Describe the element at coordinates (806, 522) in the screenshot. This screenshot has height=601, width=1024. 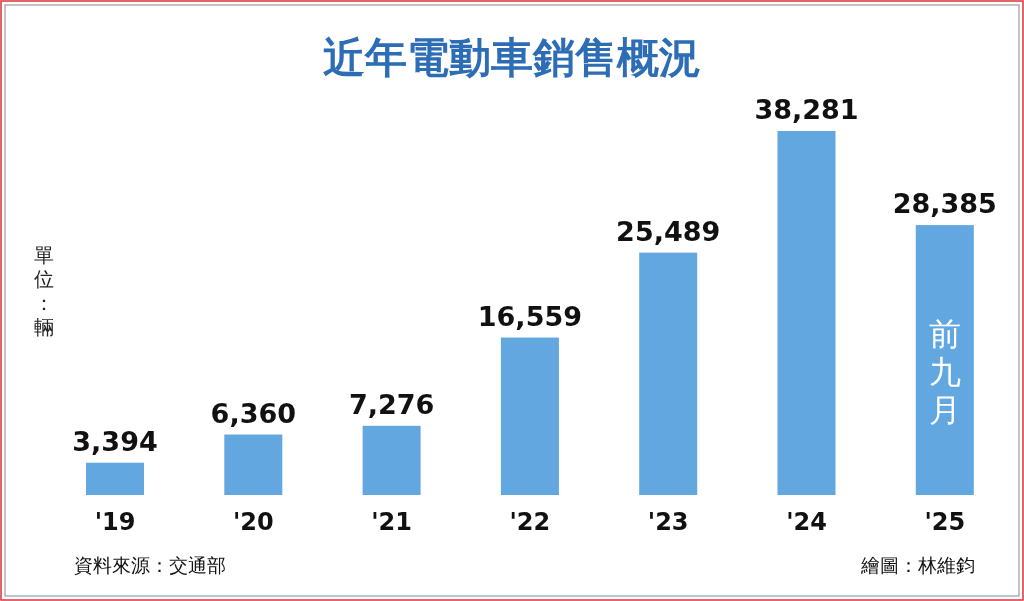
I see `x-tick-label: '24` at that location.